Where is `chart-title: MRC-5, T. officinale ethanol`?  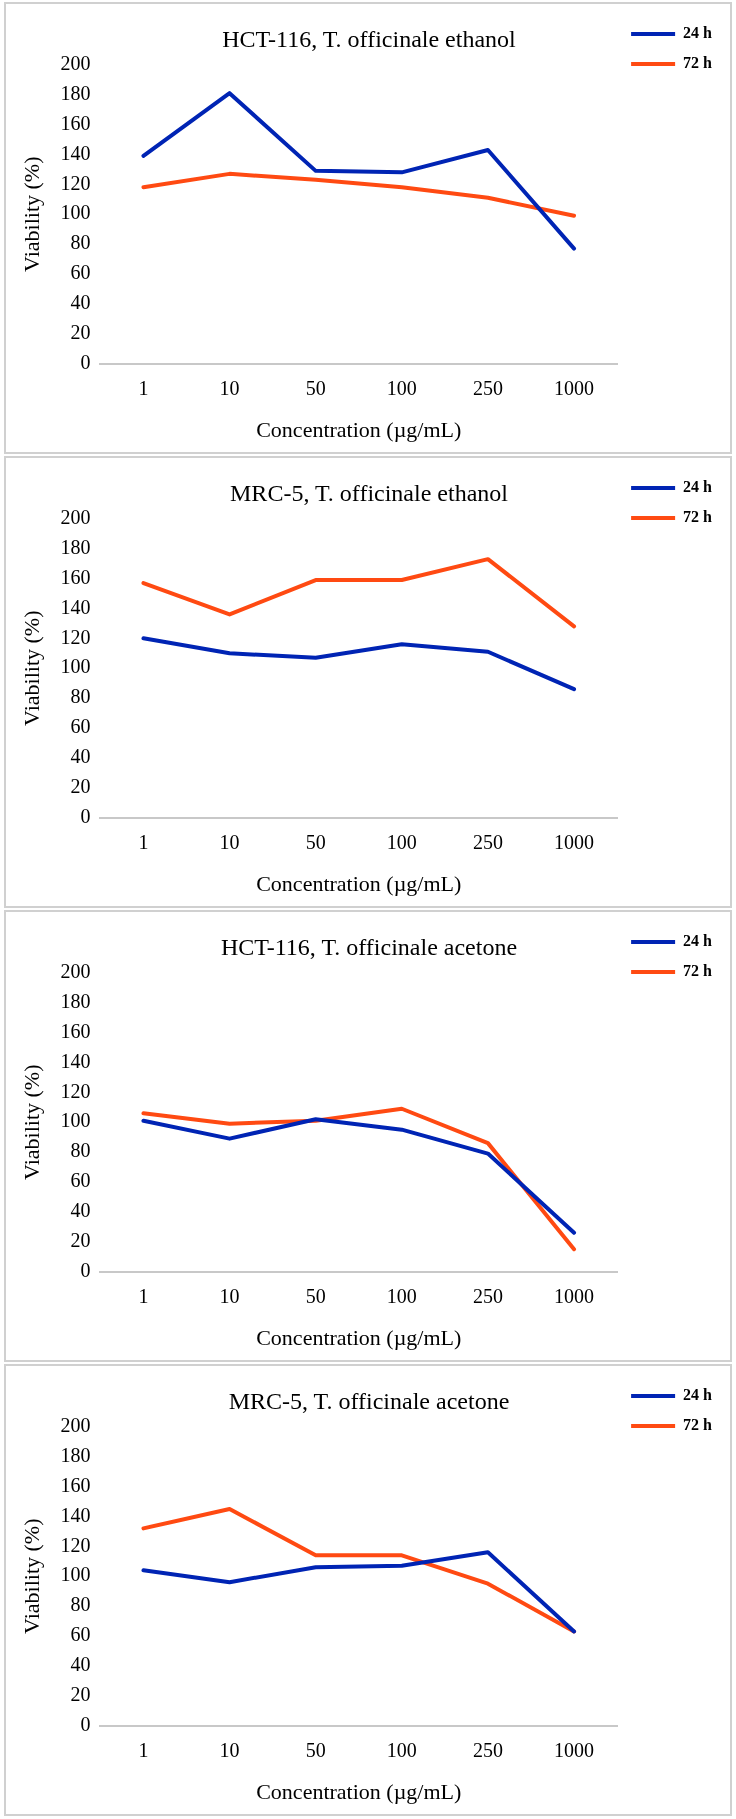 chart-title: MRC-5, T. officinale ethanol is located at coordinates (369, 492).